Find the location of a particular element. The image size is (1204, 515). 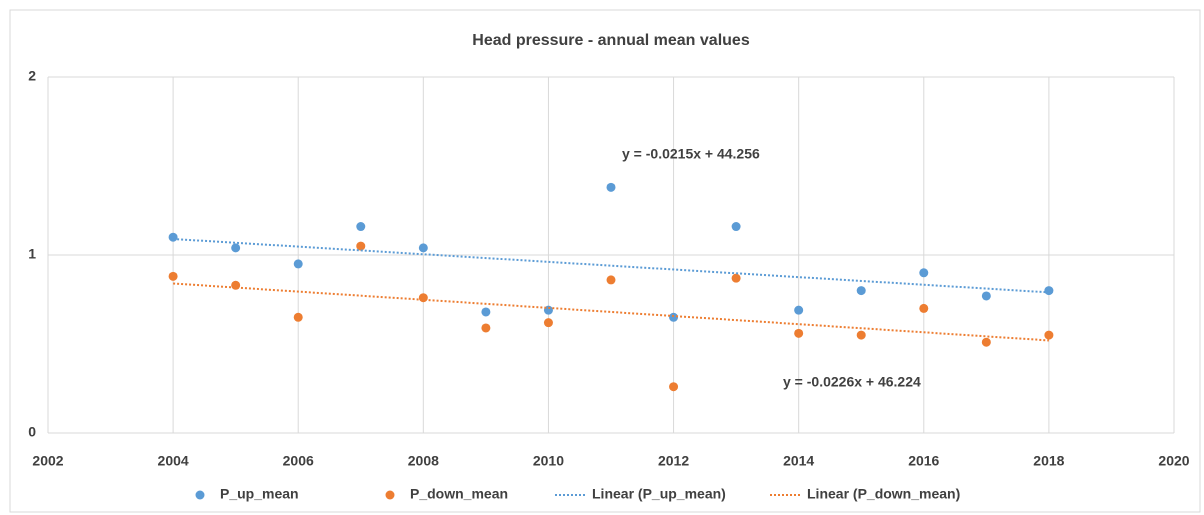

x-tick-label: 2002 is located at coordinates (47, 461).